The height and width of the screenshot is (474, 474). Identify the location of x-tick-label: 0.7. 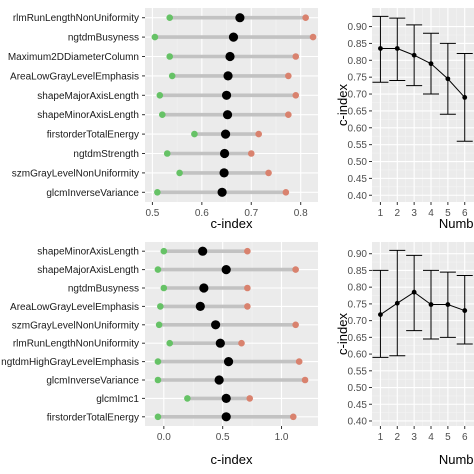
(251, 213).